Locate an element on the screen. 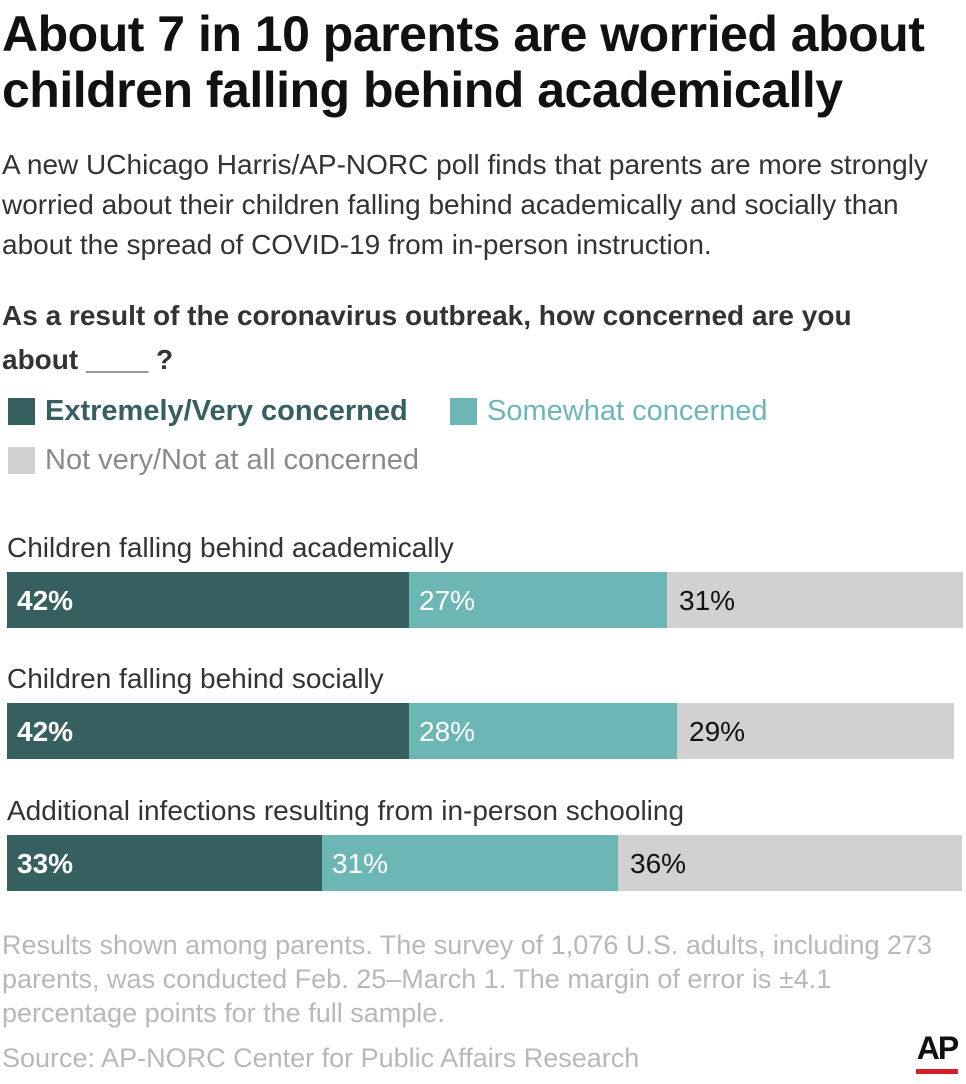 The height and width of the screenshot is (1084, 966). ap-logo-text: AP is located at coordinates (937, 1048).